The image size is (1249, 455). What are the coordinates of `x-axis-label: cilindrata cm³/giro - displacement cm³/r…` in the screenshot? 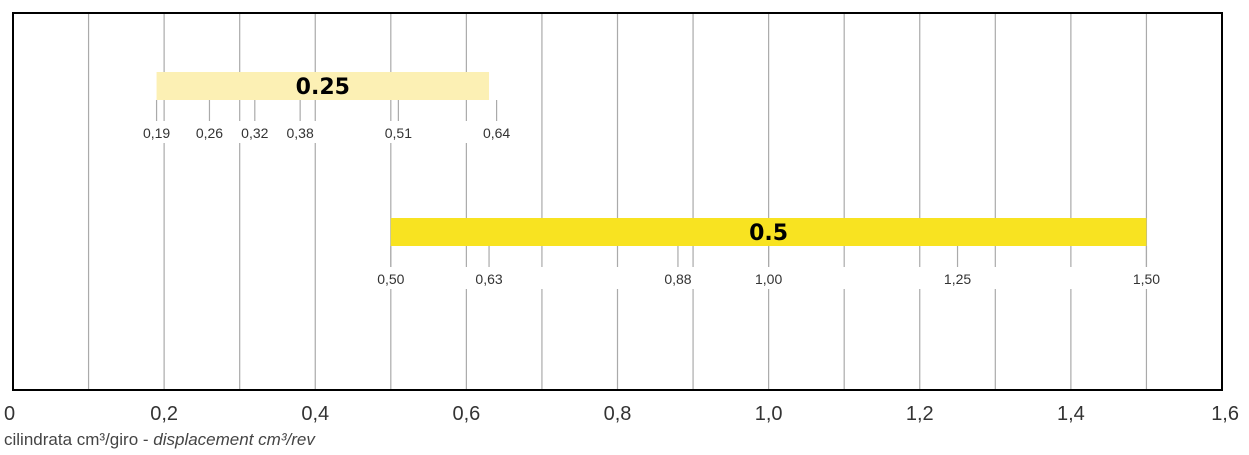 It's located at (159, 440).